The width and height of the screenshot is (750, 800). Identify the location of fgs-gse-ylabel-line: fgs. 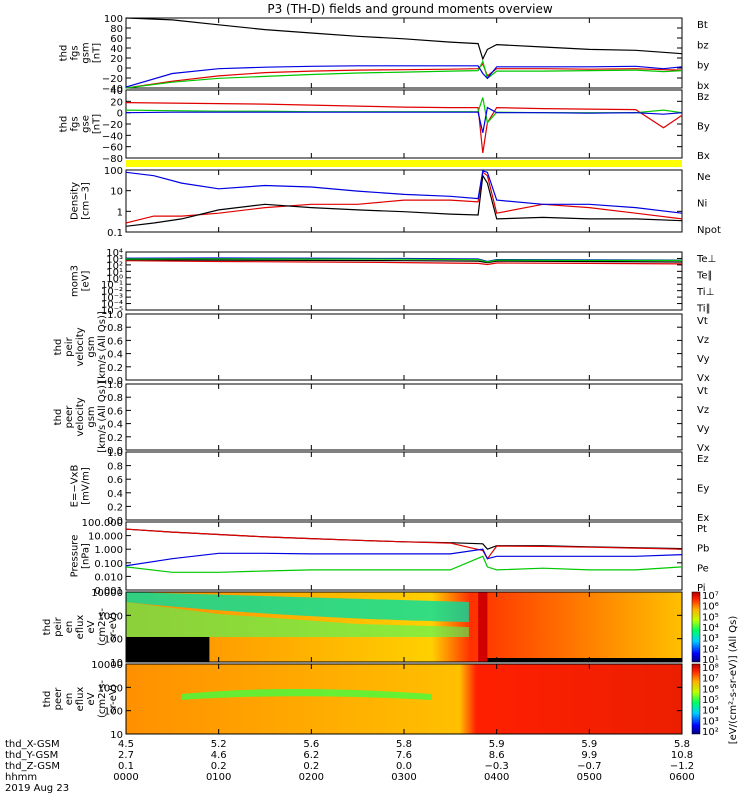
(75, 123).